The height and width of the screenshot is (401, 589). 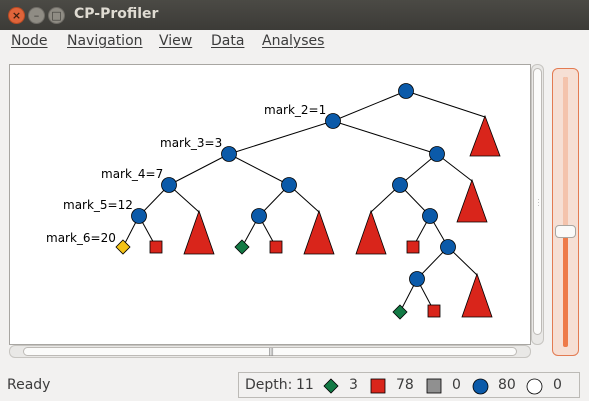 What do you see at coordinates (105, 41) in the screenshot?
I see `menu-navigation: Navigation` at bounding box center [105, 41].